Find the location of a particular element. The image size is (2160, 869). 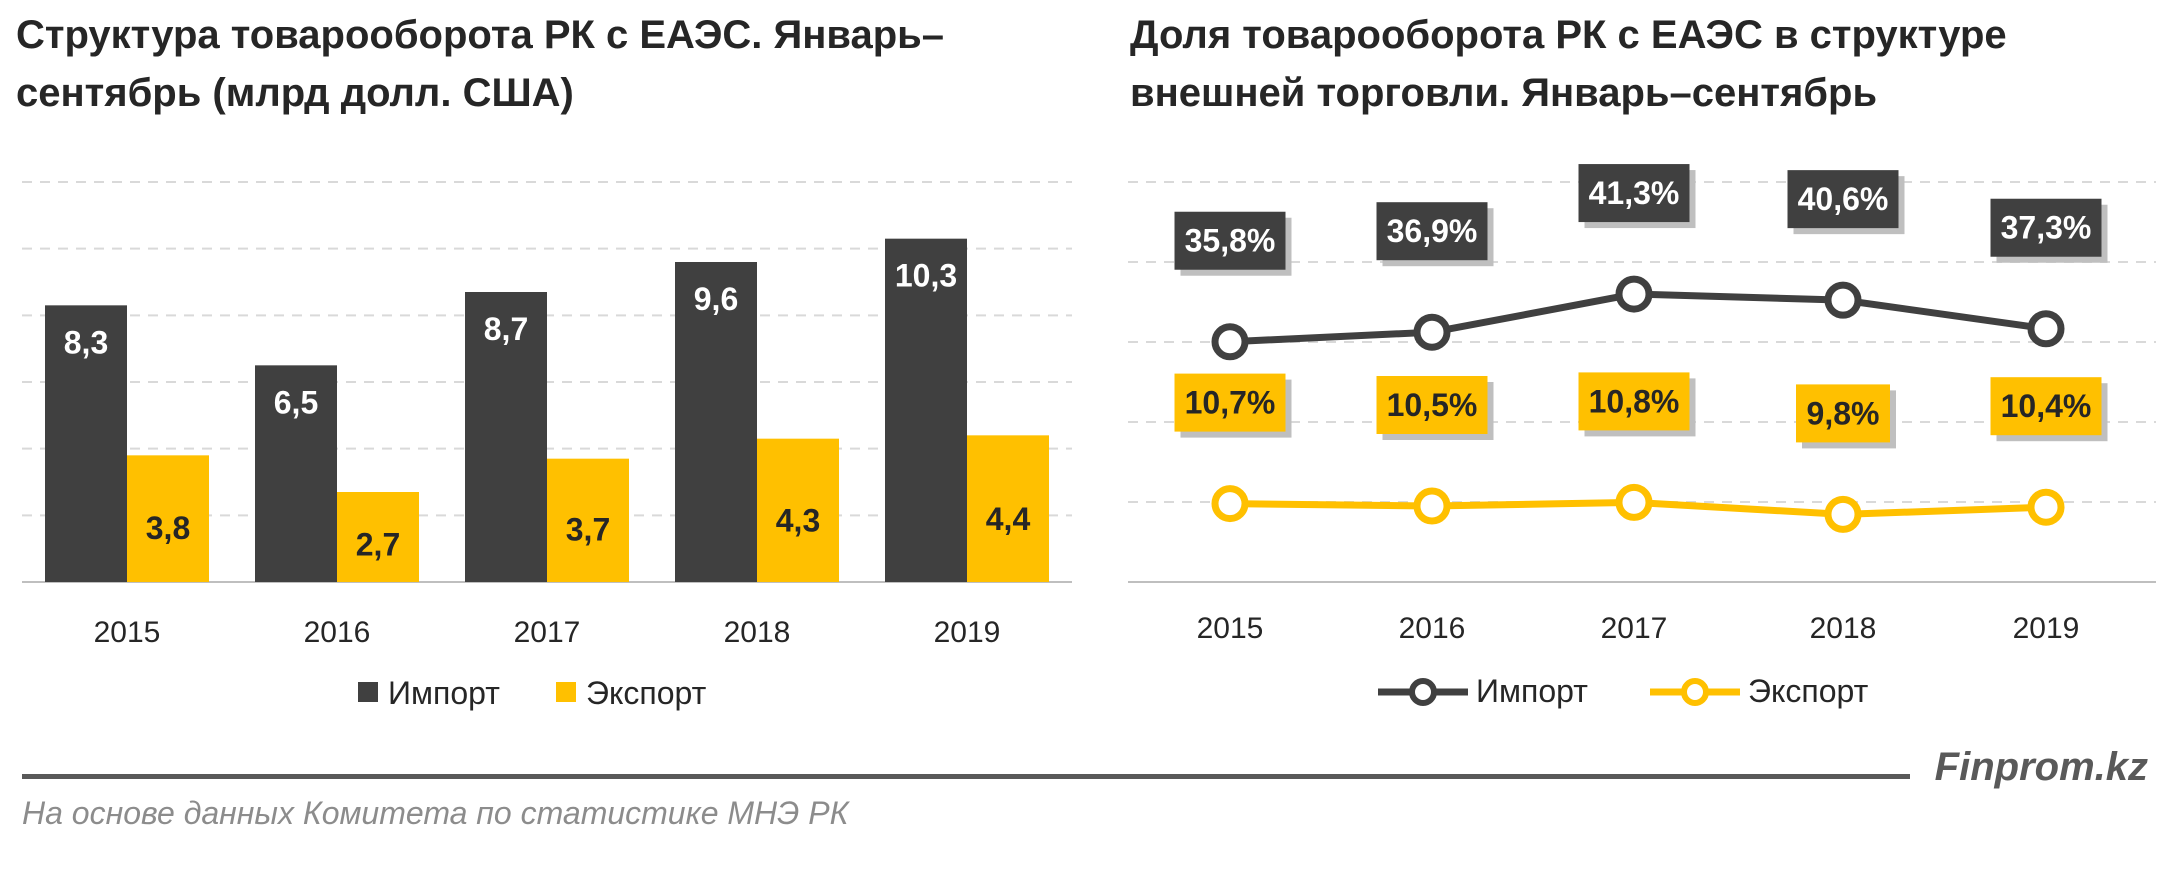

import-value-label: 35,8% is located at coordinates (1230, 241).